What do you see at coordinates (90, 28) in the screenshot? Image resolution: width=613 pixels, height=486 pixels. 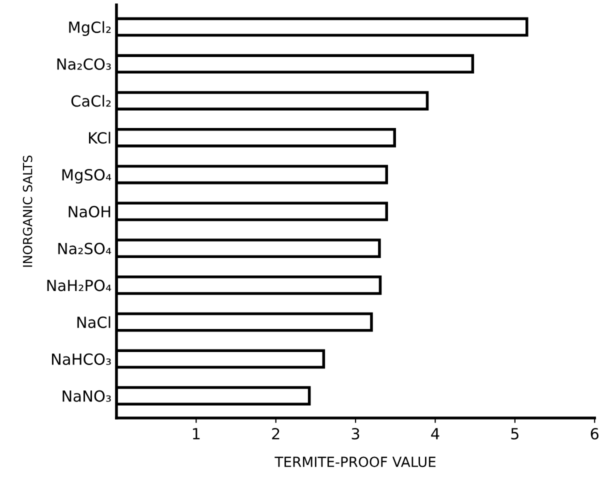 I see `y-tick-label: MgCl₂` at bounding box center [90, 28].